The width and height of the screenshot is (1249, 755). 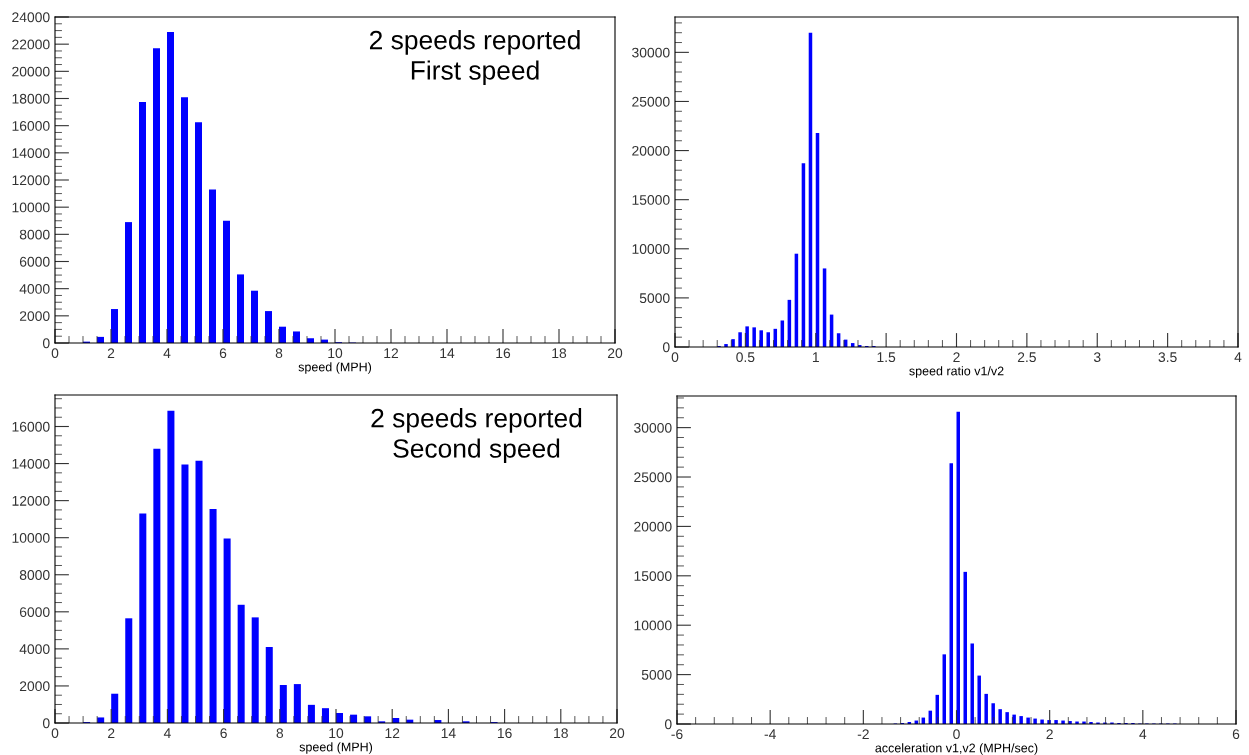 What do you see at coordinates (474, 57) in the screenshot?
I see `annotation: 2 speeds reported First speed` at bounding box center [474, 57].